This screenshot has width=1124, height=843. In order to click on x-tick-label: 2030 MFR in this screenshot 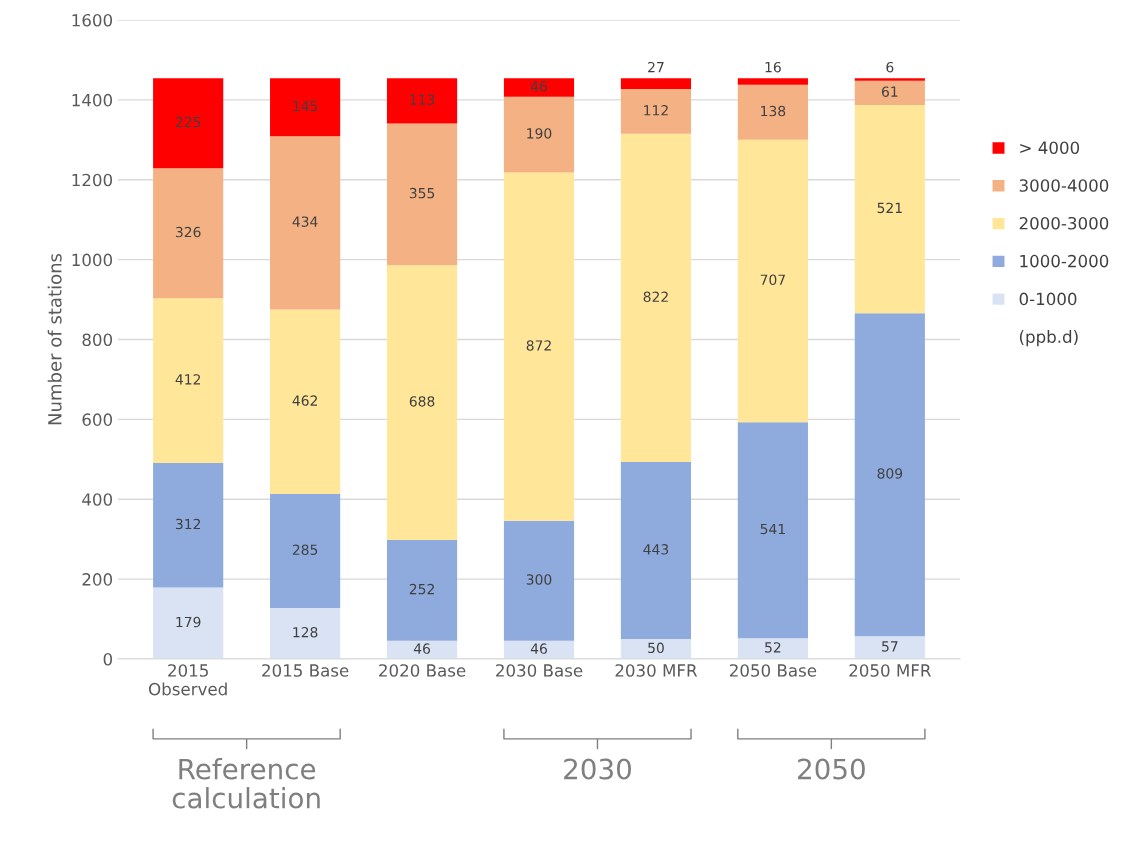, I will do `click(656, 670)`.